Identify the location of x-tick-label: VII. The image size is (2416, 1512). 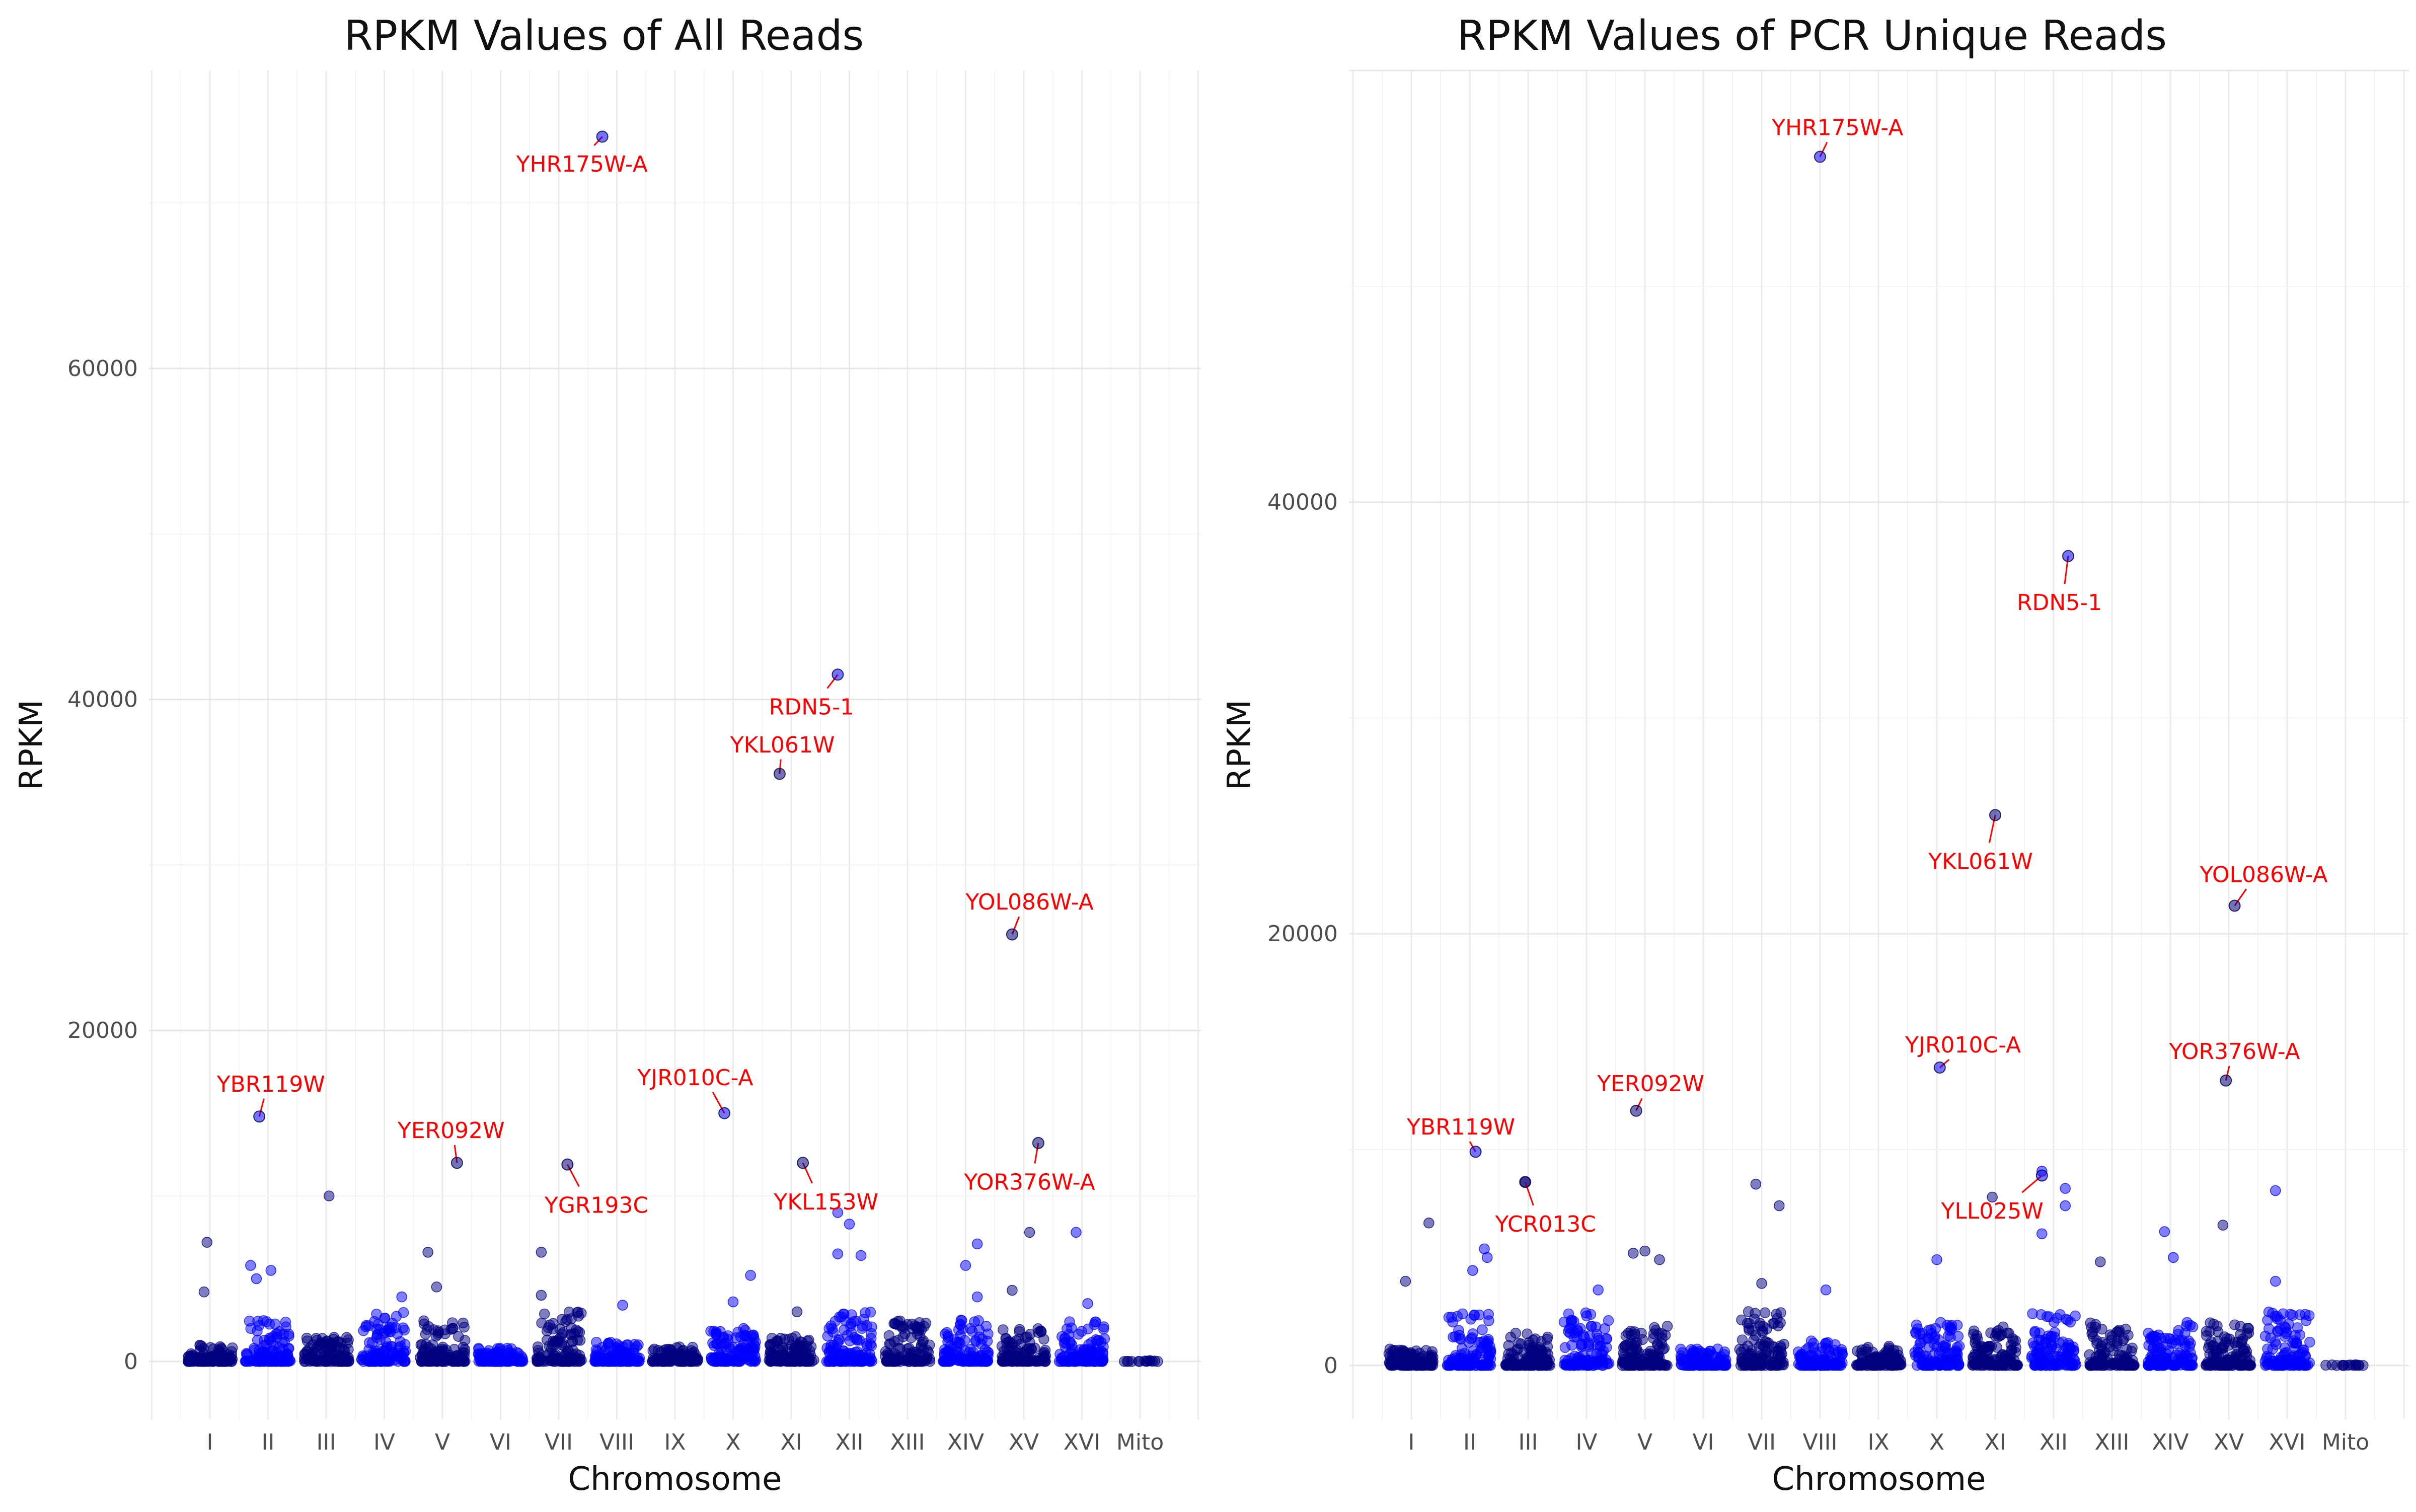
(1762, 1442).